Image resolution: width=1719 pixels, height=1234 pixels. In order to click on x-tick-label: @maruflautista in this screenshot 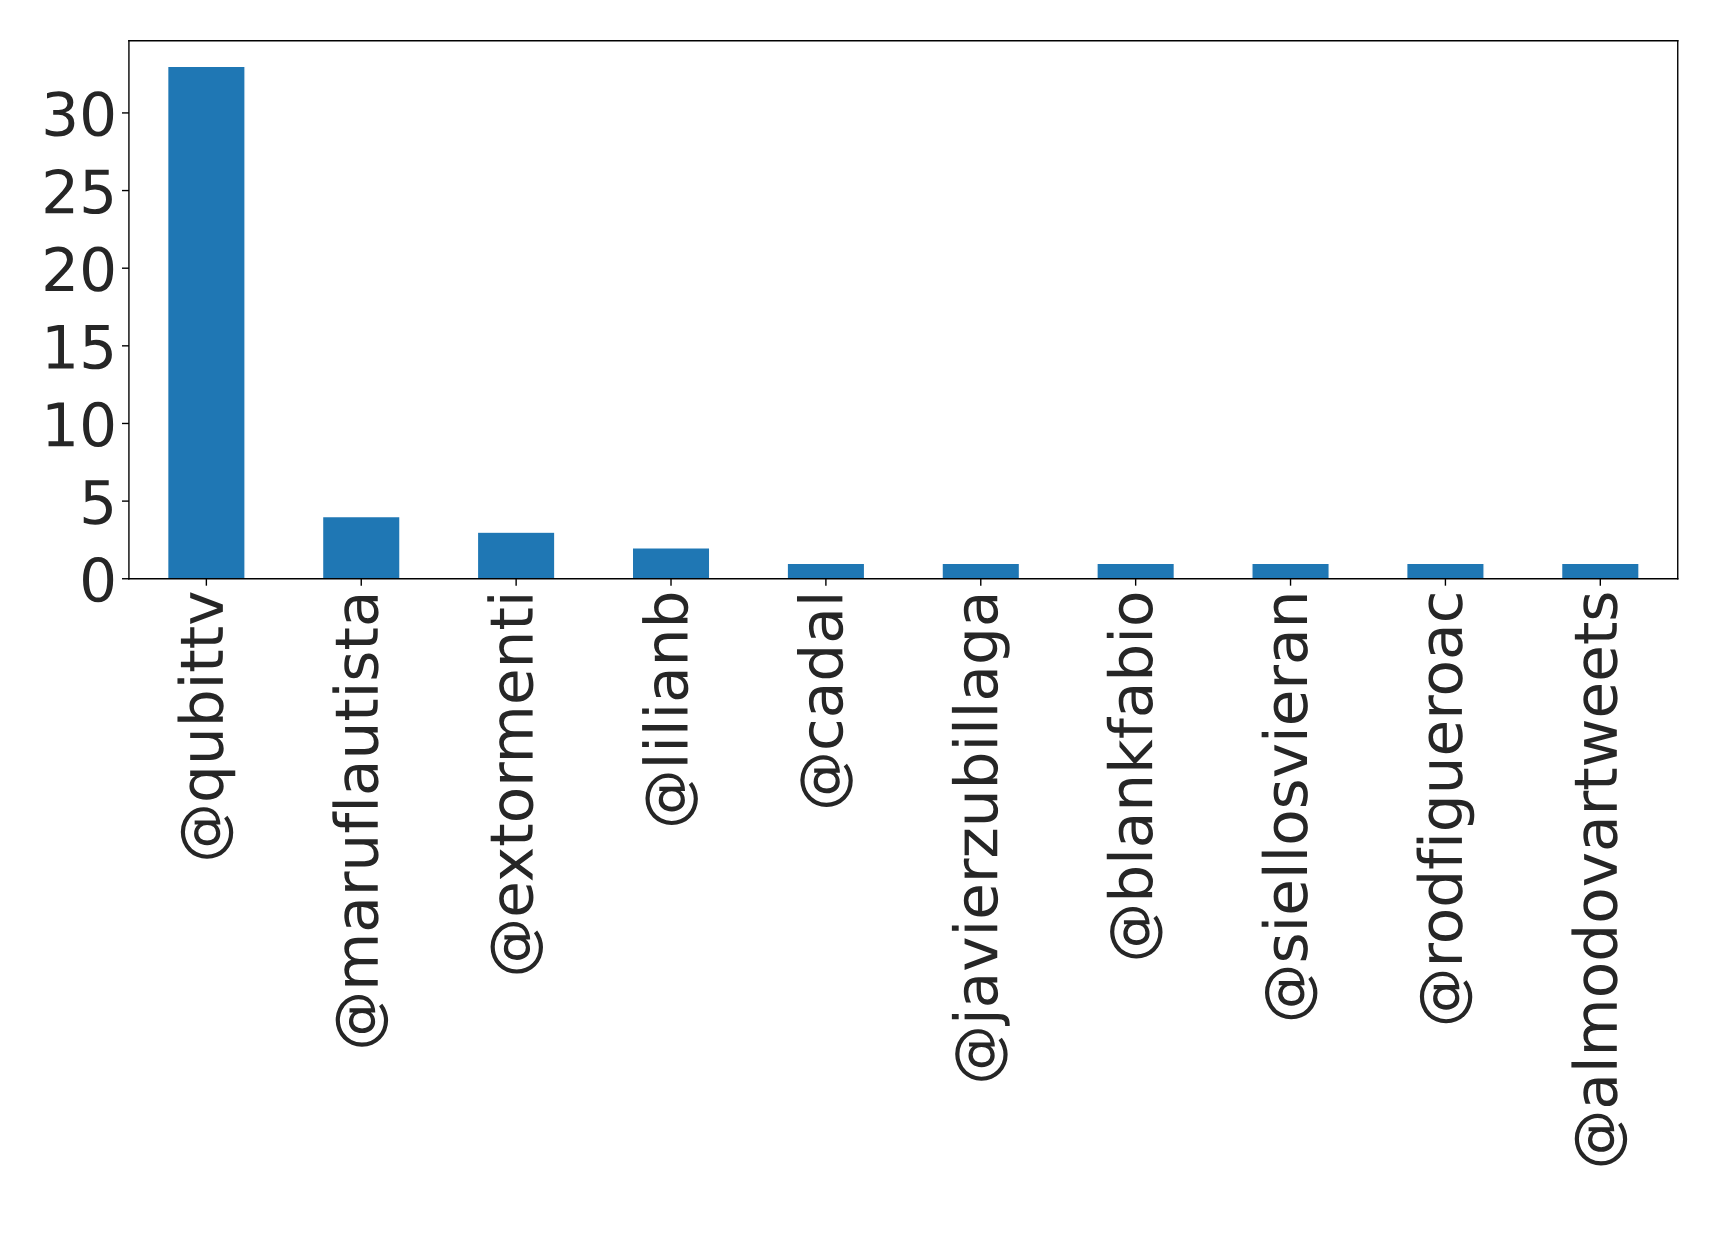, I will do `click(360, 821)`.